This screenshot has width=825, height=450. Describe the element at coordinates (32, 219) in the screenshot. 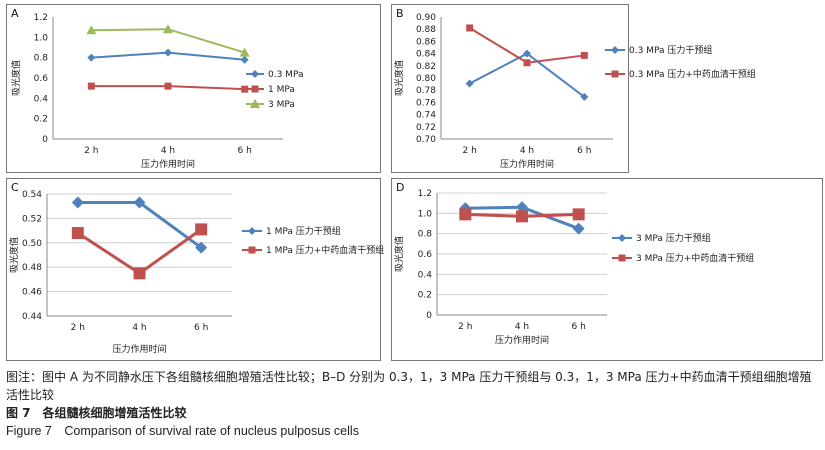

I see `y-tick-label: 0.52` at that location.